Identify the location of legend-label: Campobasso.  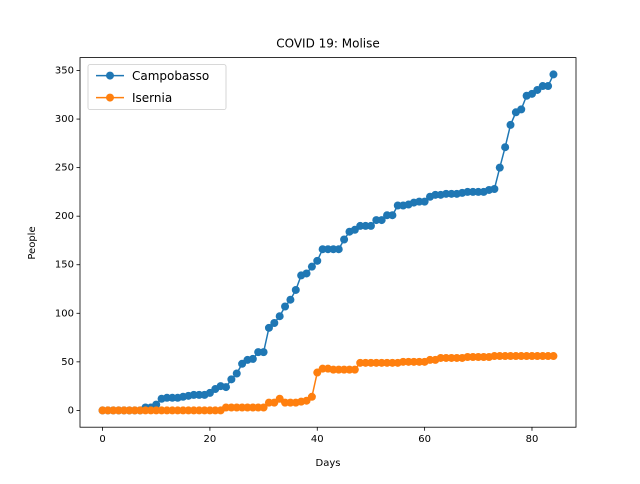
(170, 76).